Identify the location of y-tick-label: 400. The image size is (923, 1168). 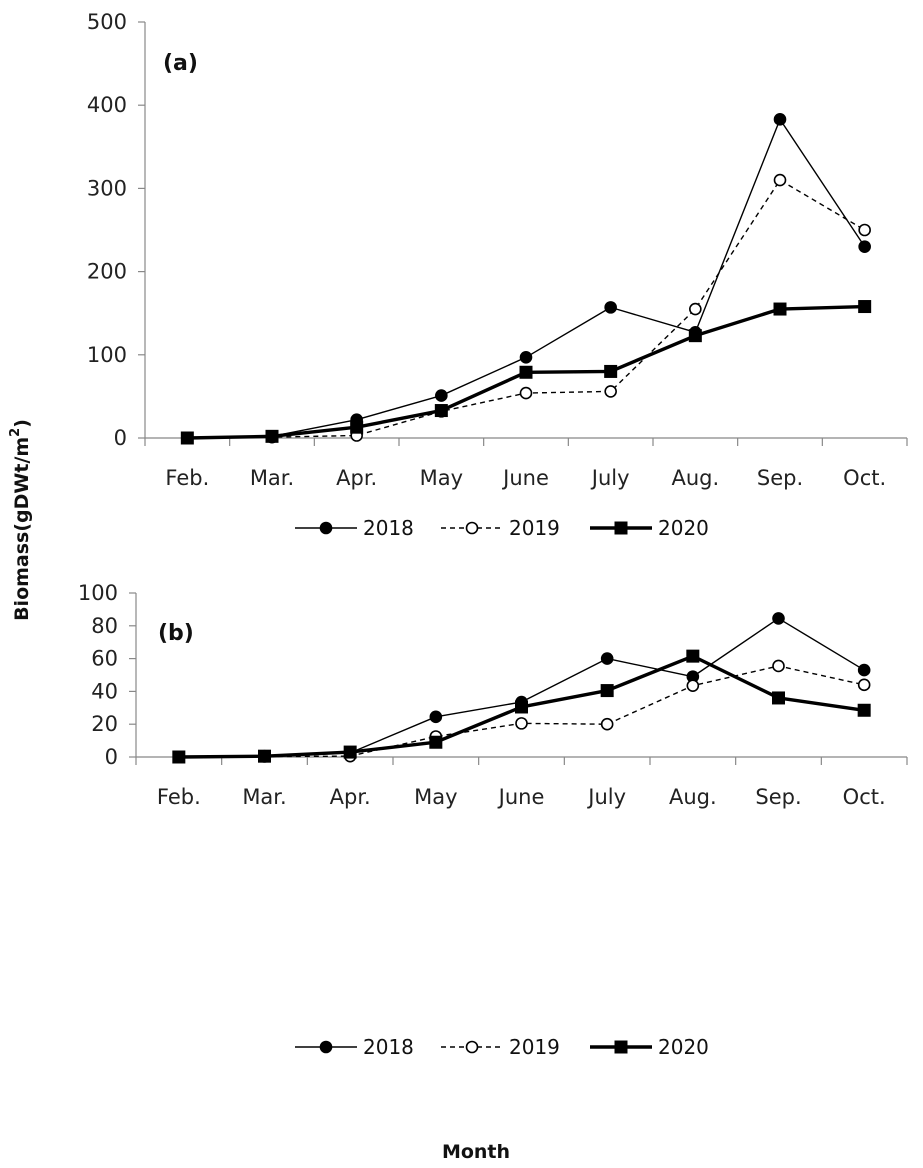
(107, 105).